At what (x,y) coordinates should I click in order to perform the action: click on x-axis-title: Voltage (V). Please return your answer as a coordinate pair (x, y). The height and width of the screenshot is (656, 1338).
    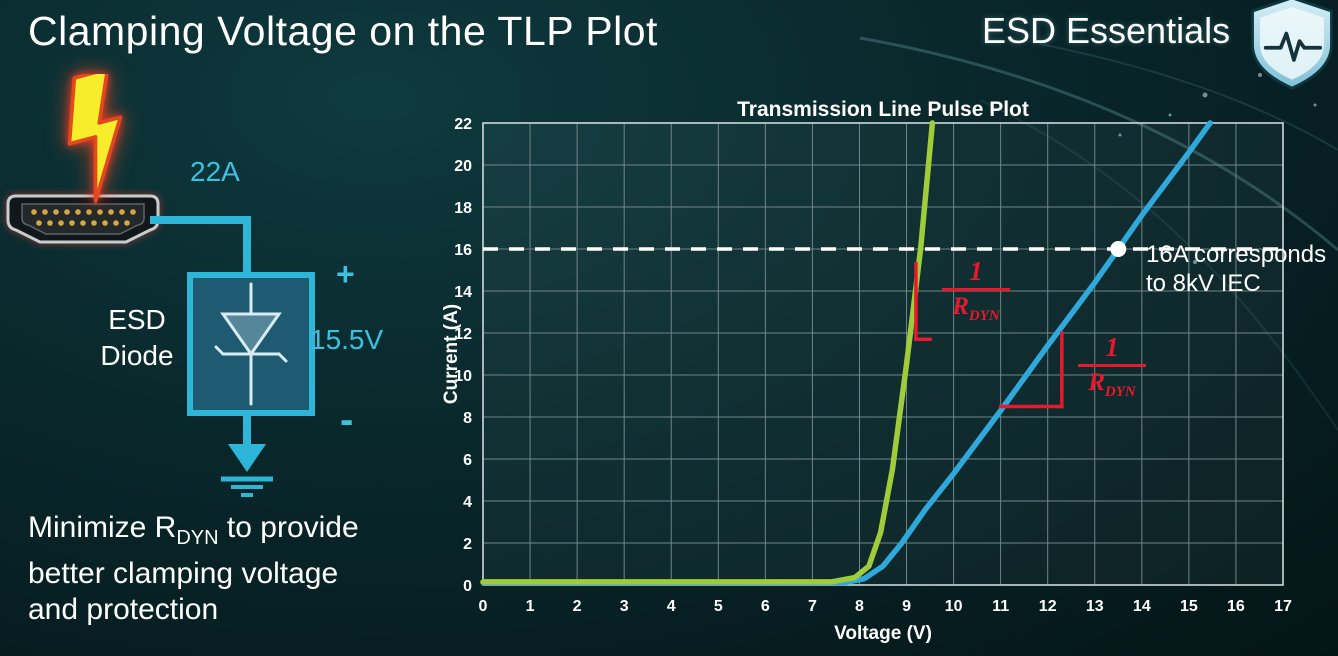
    Looking at the image, I should click on (883, 633).